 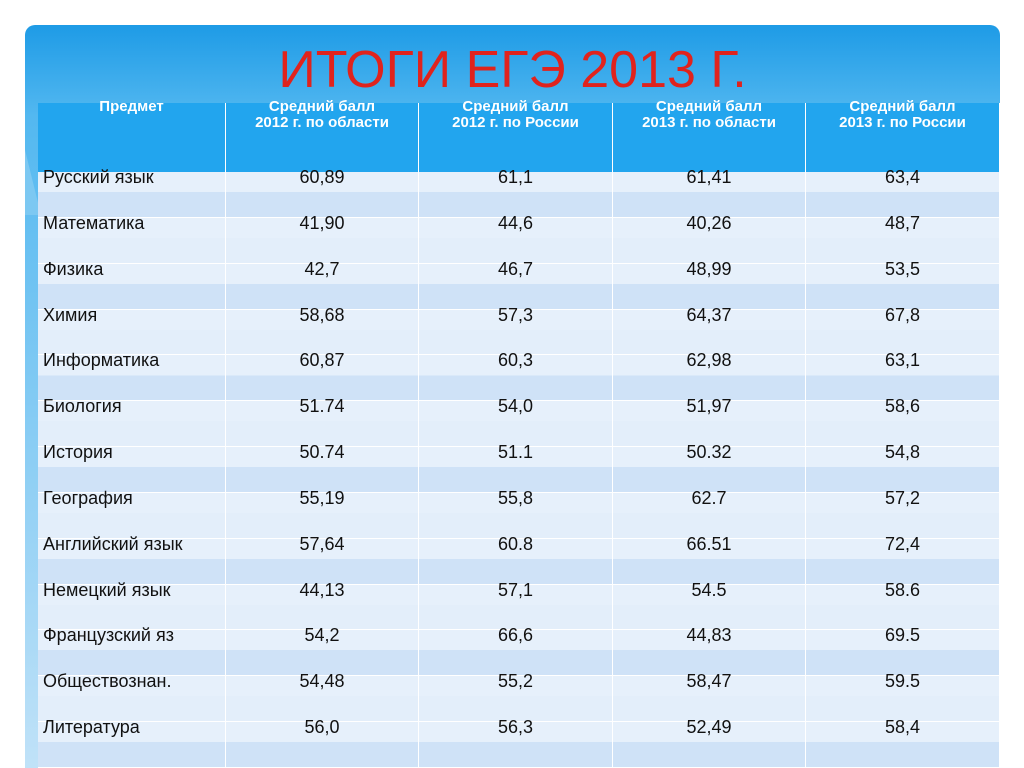 I want to click on cell-text: Физика, so click(x=73, y=268).